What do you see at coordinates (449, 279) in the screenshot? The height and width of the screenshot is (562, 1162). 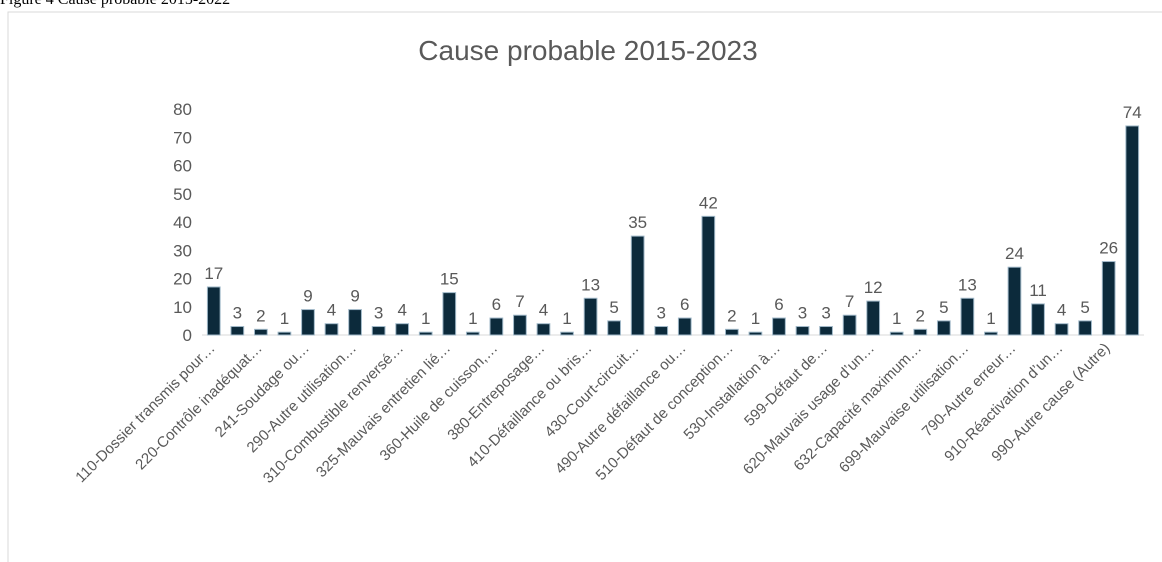 I see `value-label: 15` at bounding box center [449, 279].